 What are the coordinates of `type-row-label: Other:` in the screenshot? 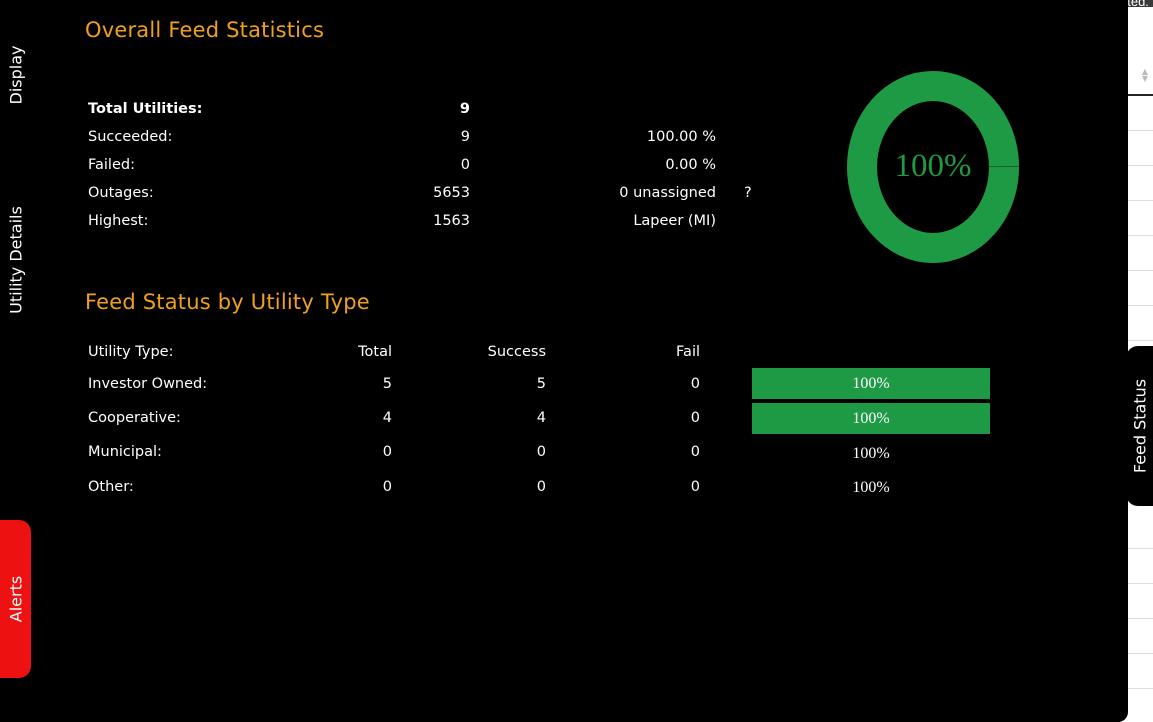 It's located at (111, 487).